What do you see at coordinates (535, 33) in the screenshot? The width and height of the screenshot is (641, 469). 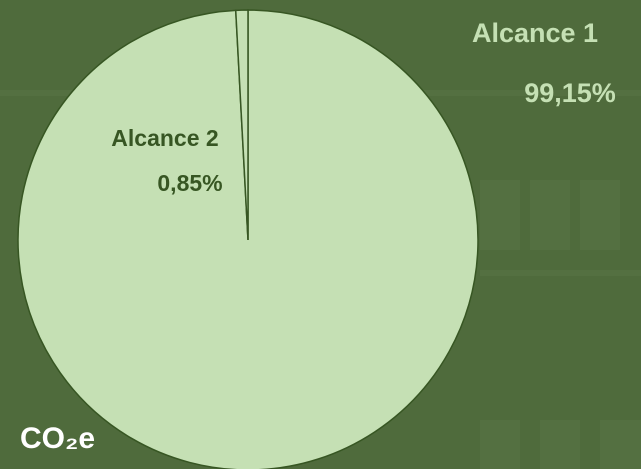 I see `category-label: Alcance 1` at bounding box center [535, 33].